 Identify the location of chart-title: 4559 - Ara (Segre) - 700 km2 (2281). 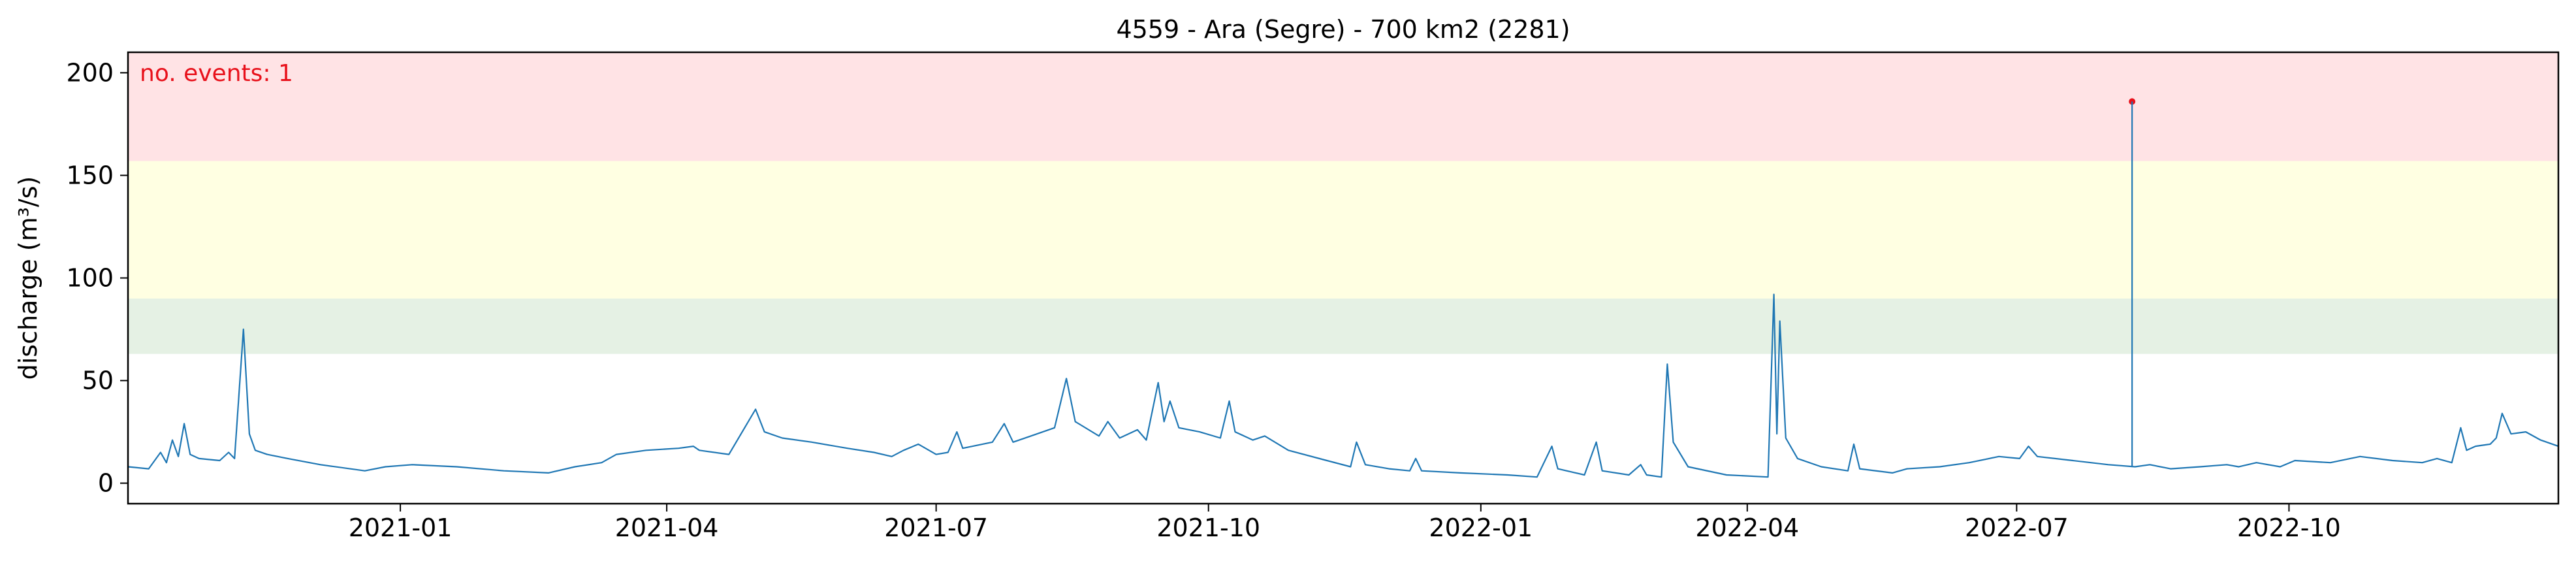
(1343, 29).